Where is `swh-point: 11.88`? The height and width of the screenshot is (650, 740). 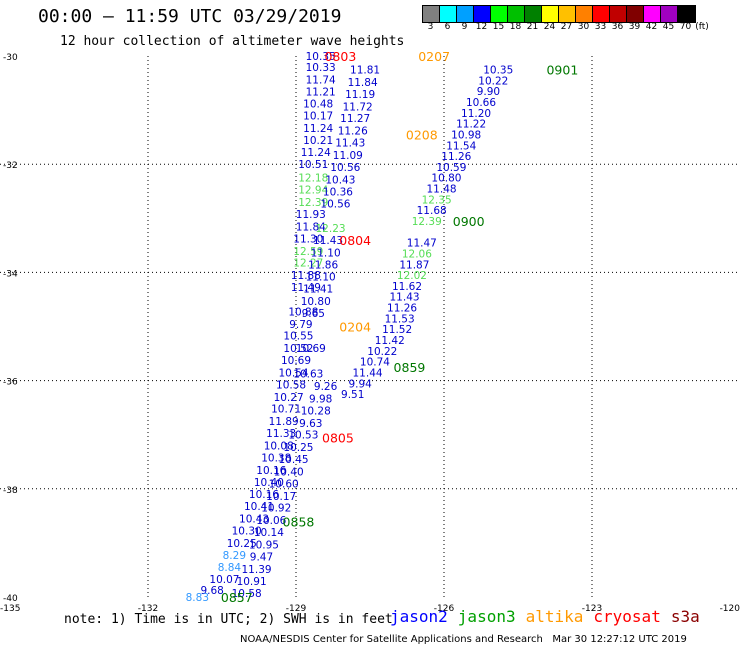 swh-point: 11.88 is located at coordinates (306, 276).